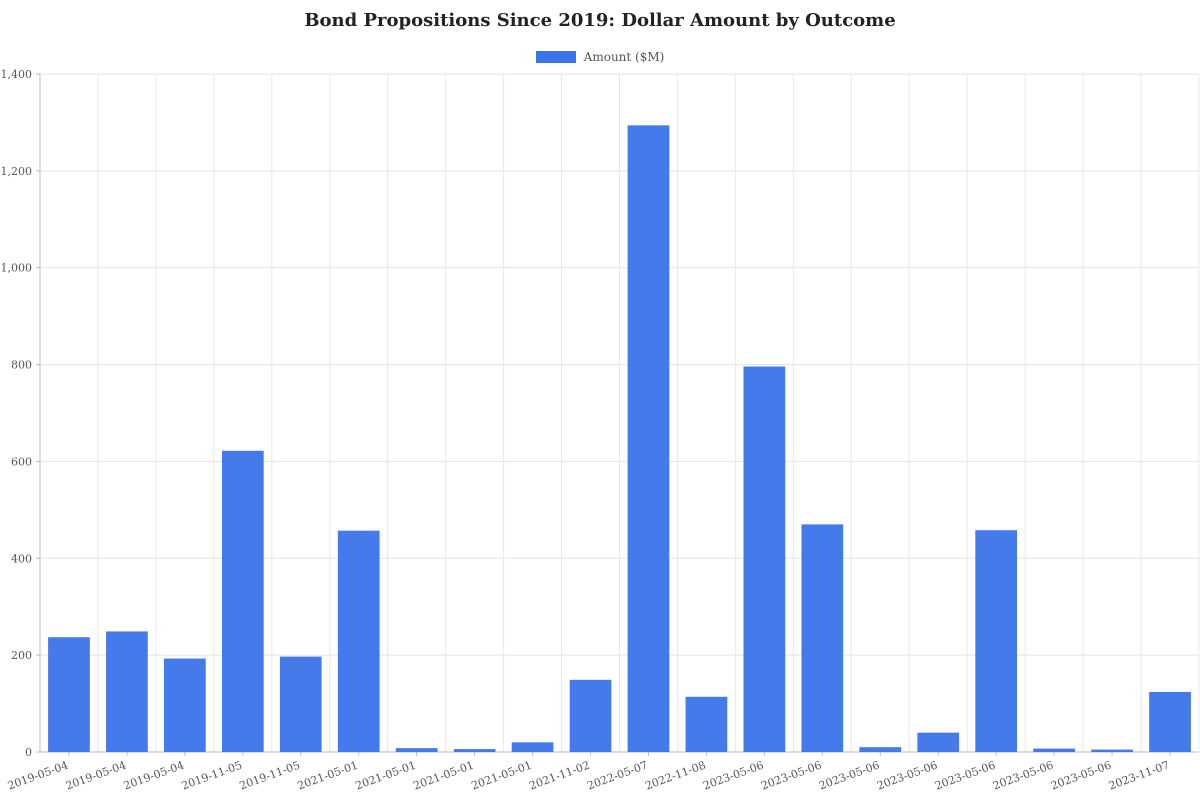 This screenshot has width=1200, height=800. Describe the element at coordinates (617, 776) in the screenshot. I see `x-tick-label: 2022-05-07` at that location.